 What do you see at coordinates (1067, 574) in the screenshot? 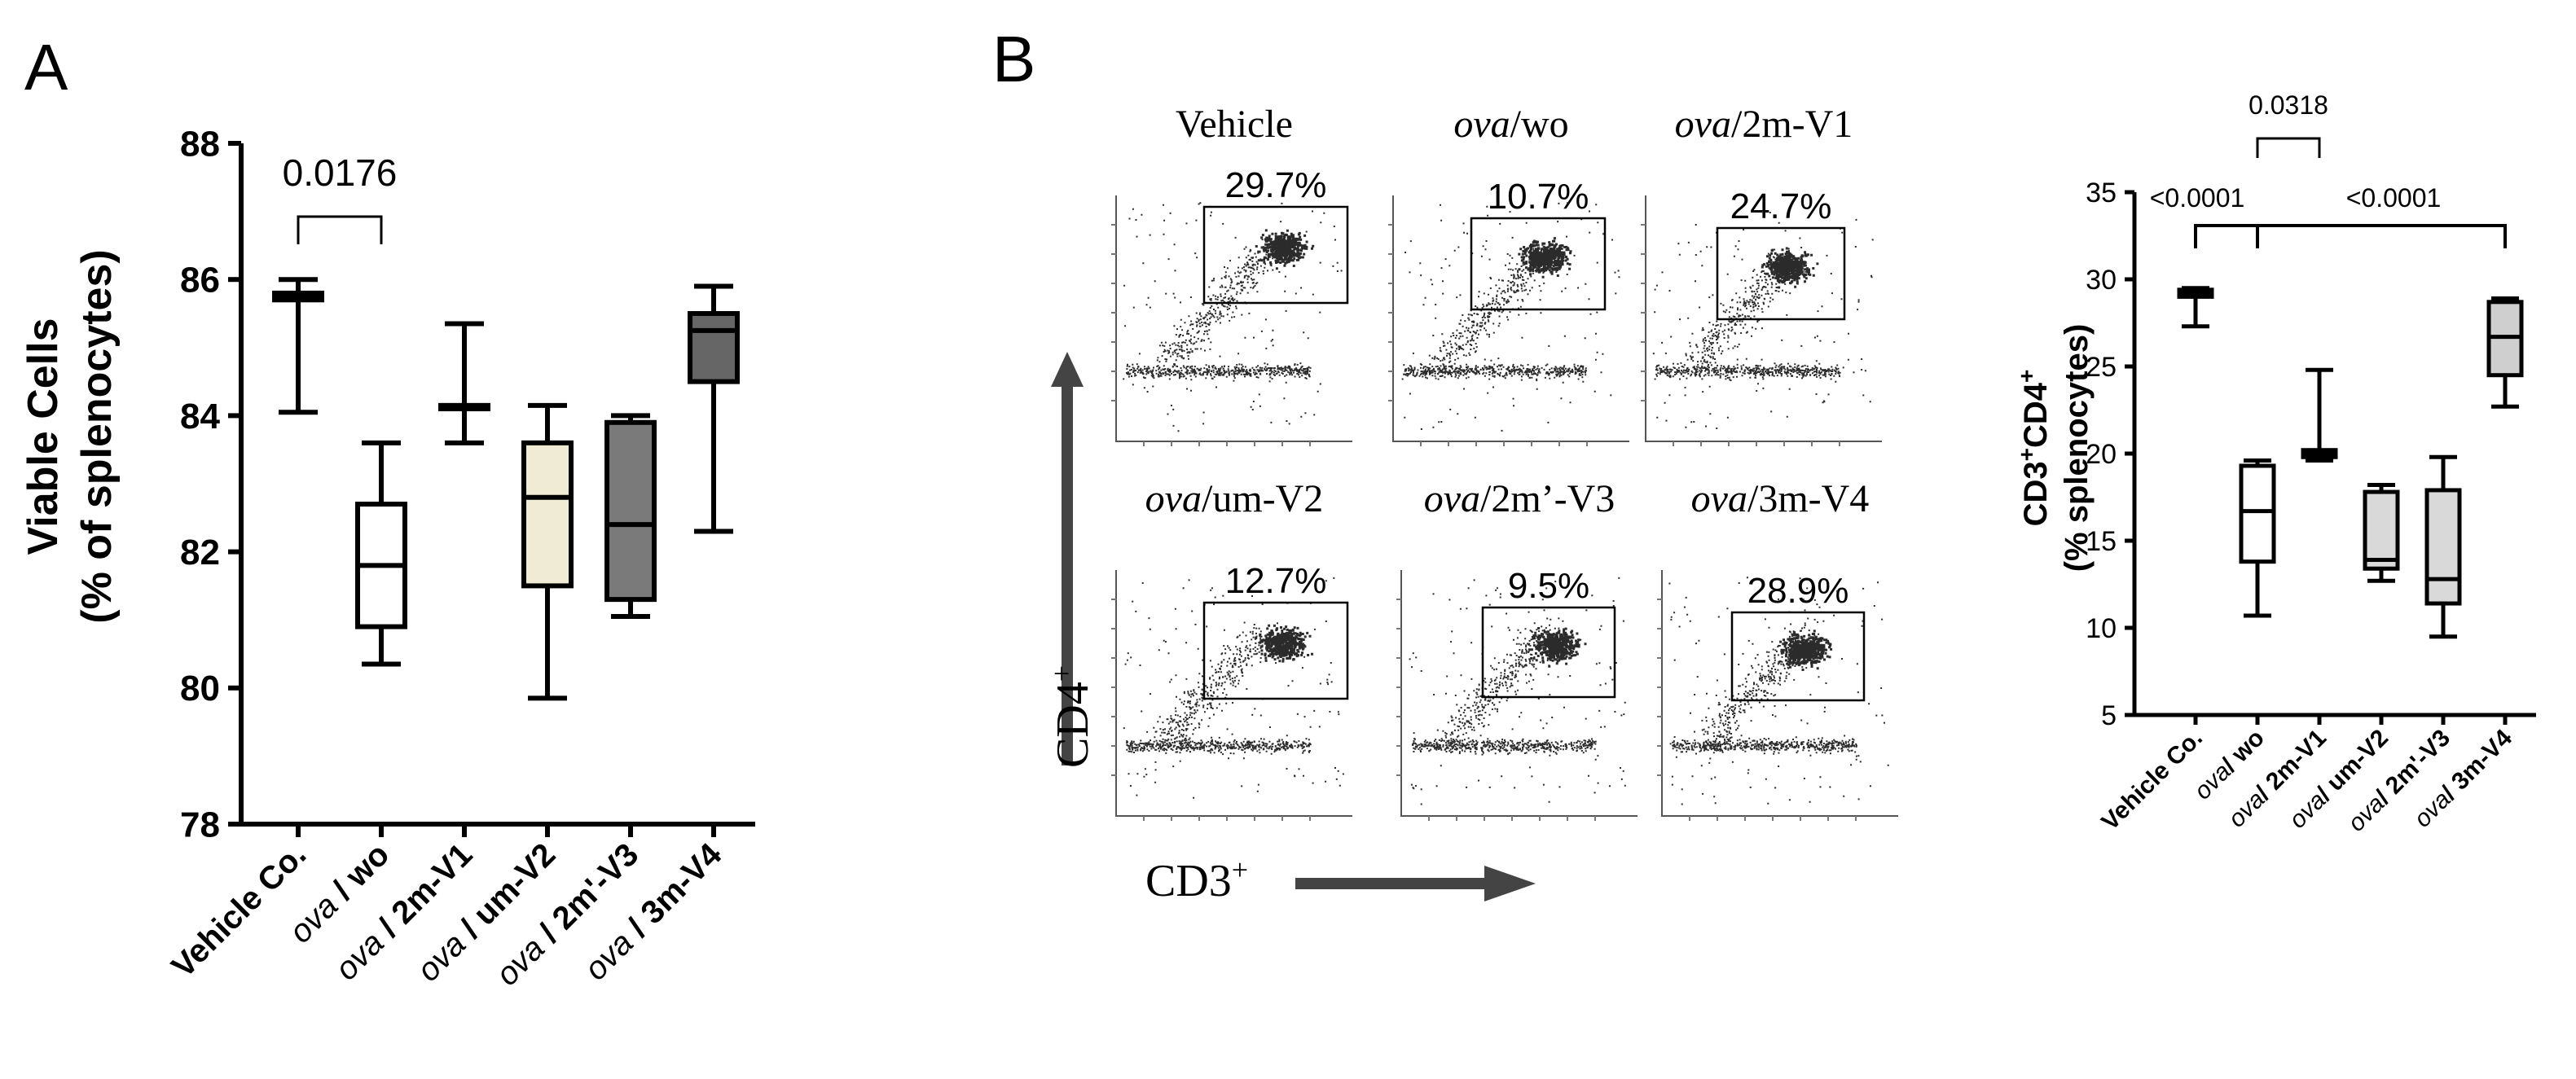
I see `cd4-arrow-shaft` at bounding box center [1067, 574].